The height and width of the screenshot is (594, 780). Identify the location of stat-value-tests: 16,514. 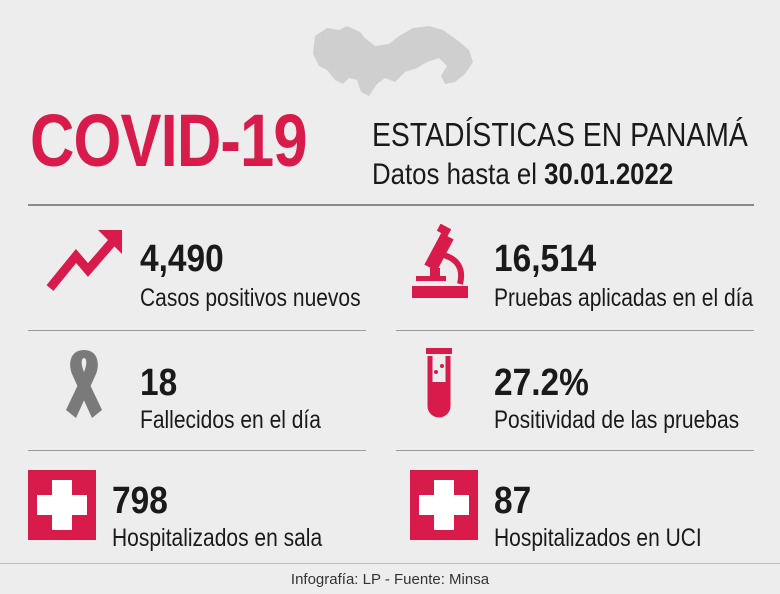
(545, 259).